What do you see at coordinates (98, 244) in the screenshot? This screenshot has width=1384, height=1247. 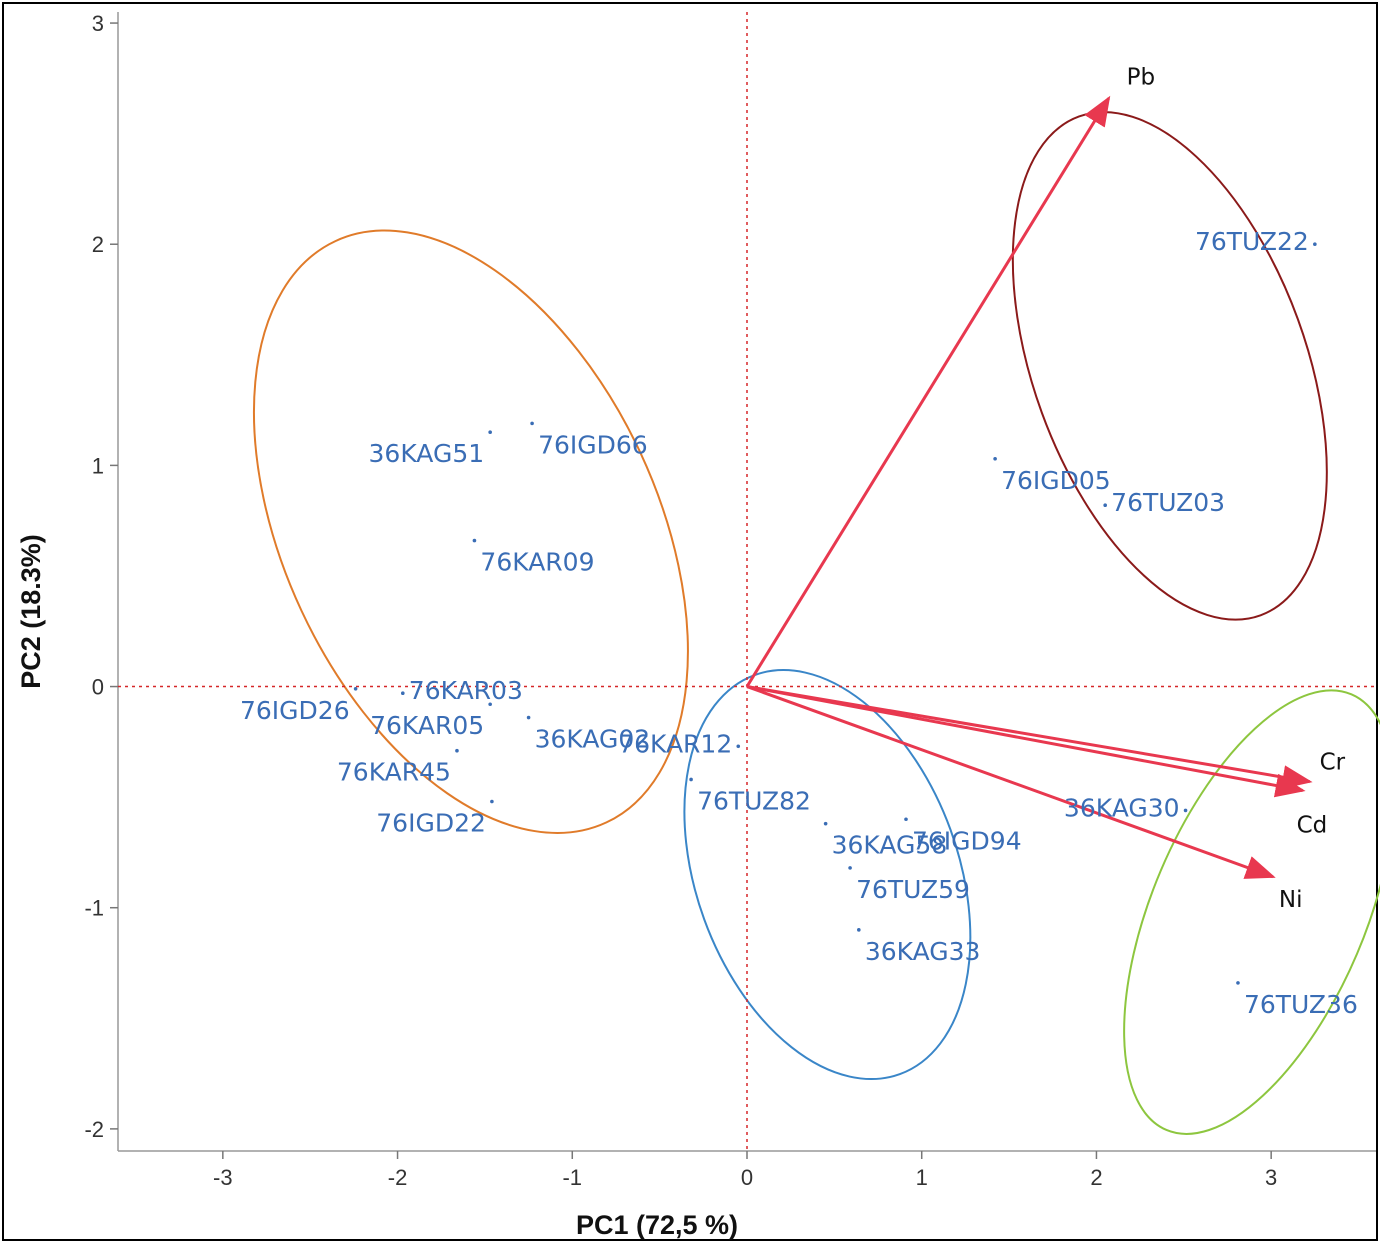 I see `y-tick-label: 2` at bounding box center [98, 244].